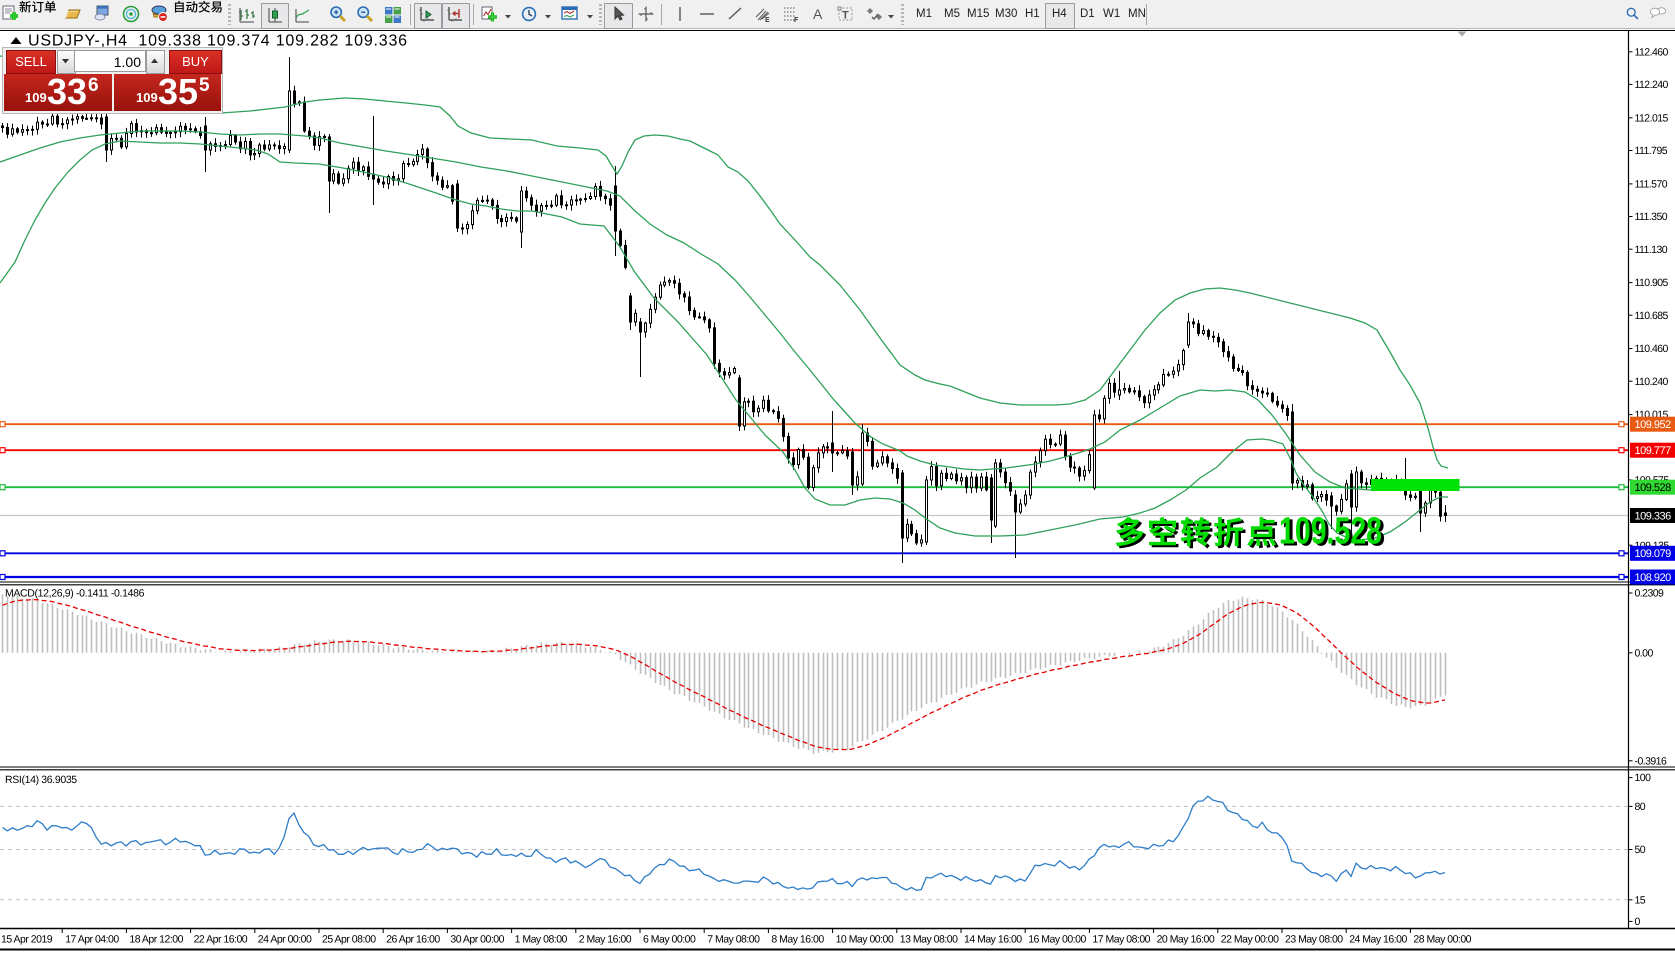 The image size is (1675, 953). I want to click on svg-text: F, so click(796, 20).